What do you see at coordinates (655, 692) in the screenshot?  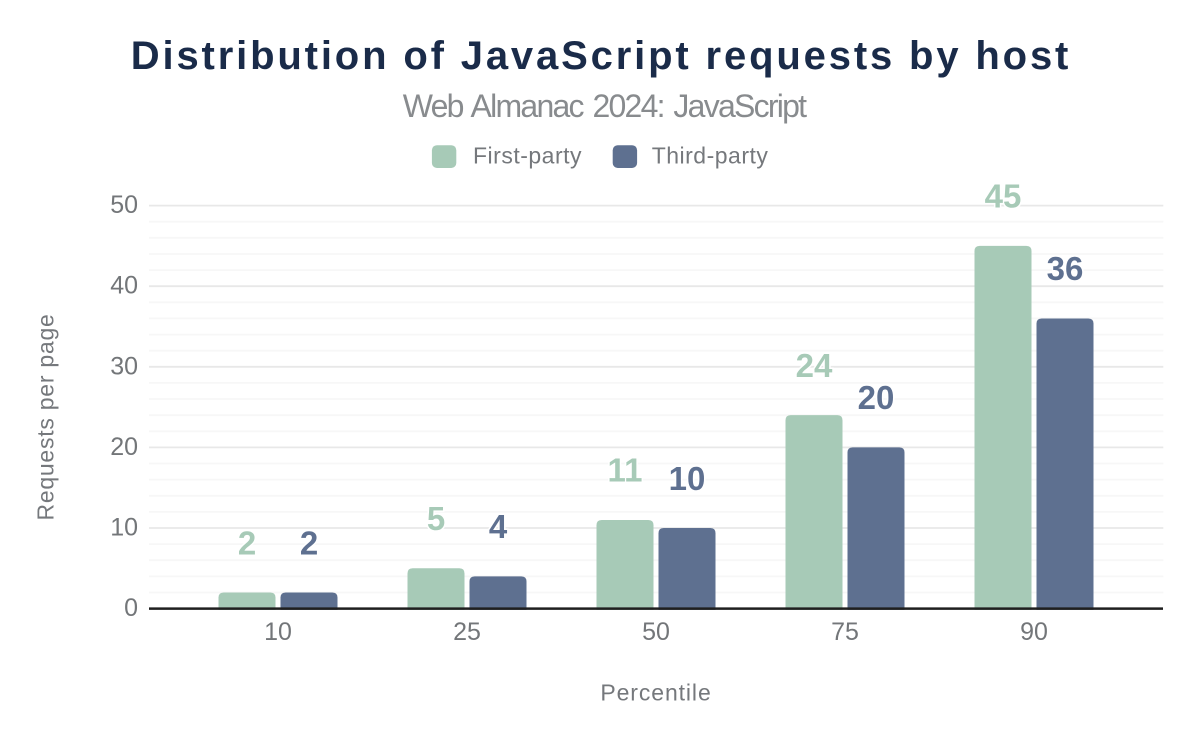 I see `svg-text: Percentile` at bounding box center [655, 692].